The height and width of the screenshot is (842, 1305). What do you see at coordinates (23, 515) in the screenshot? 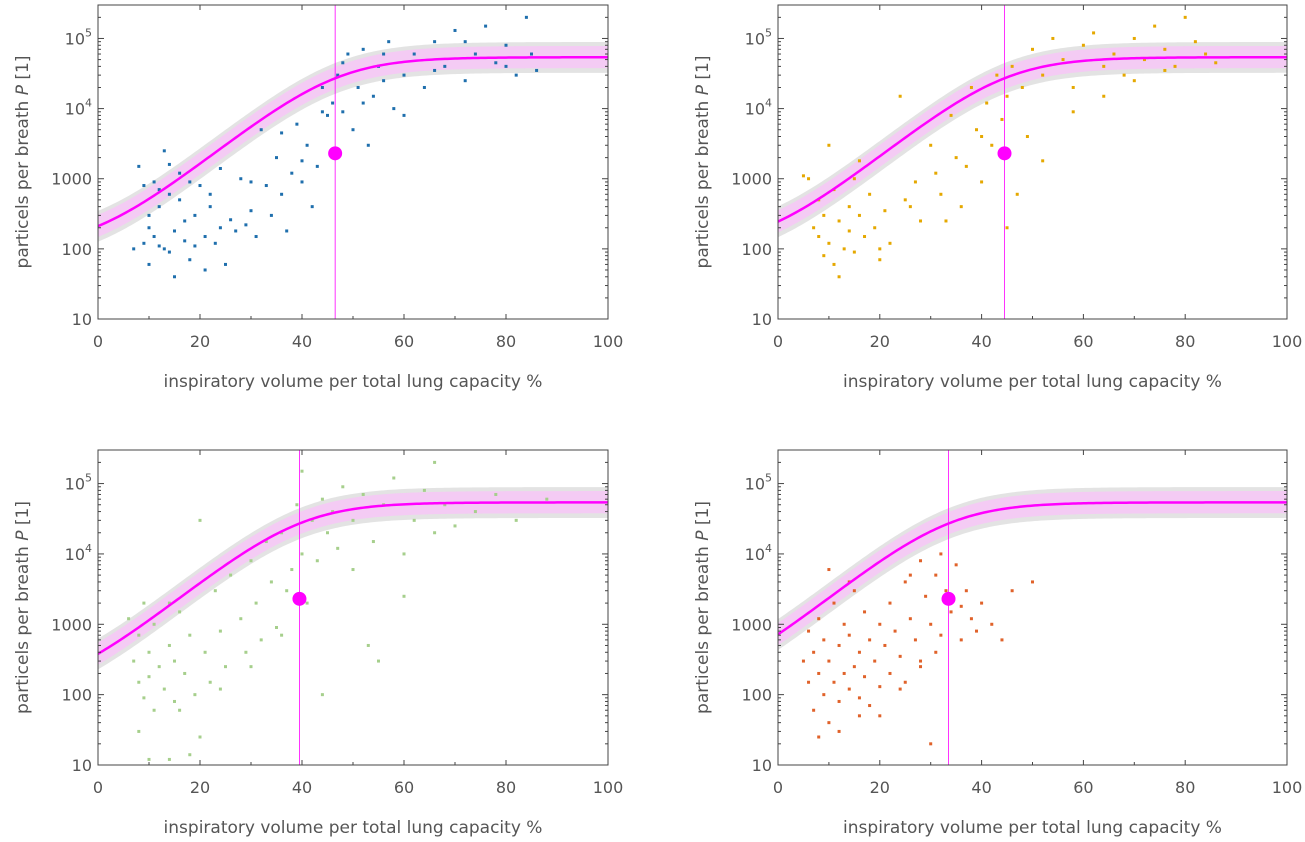
I see `y-axis-label-unit: [1]` at bounding box center [23, 515].